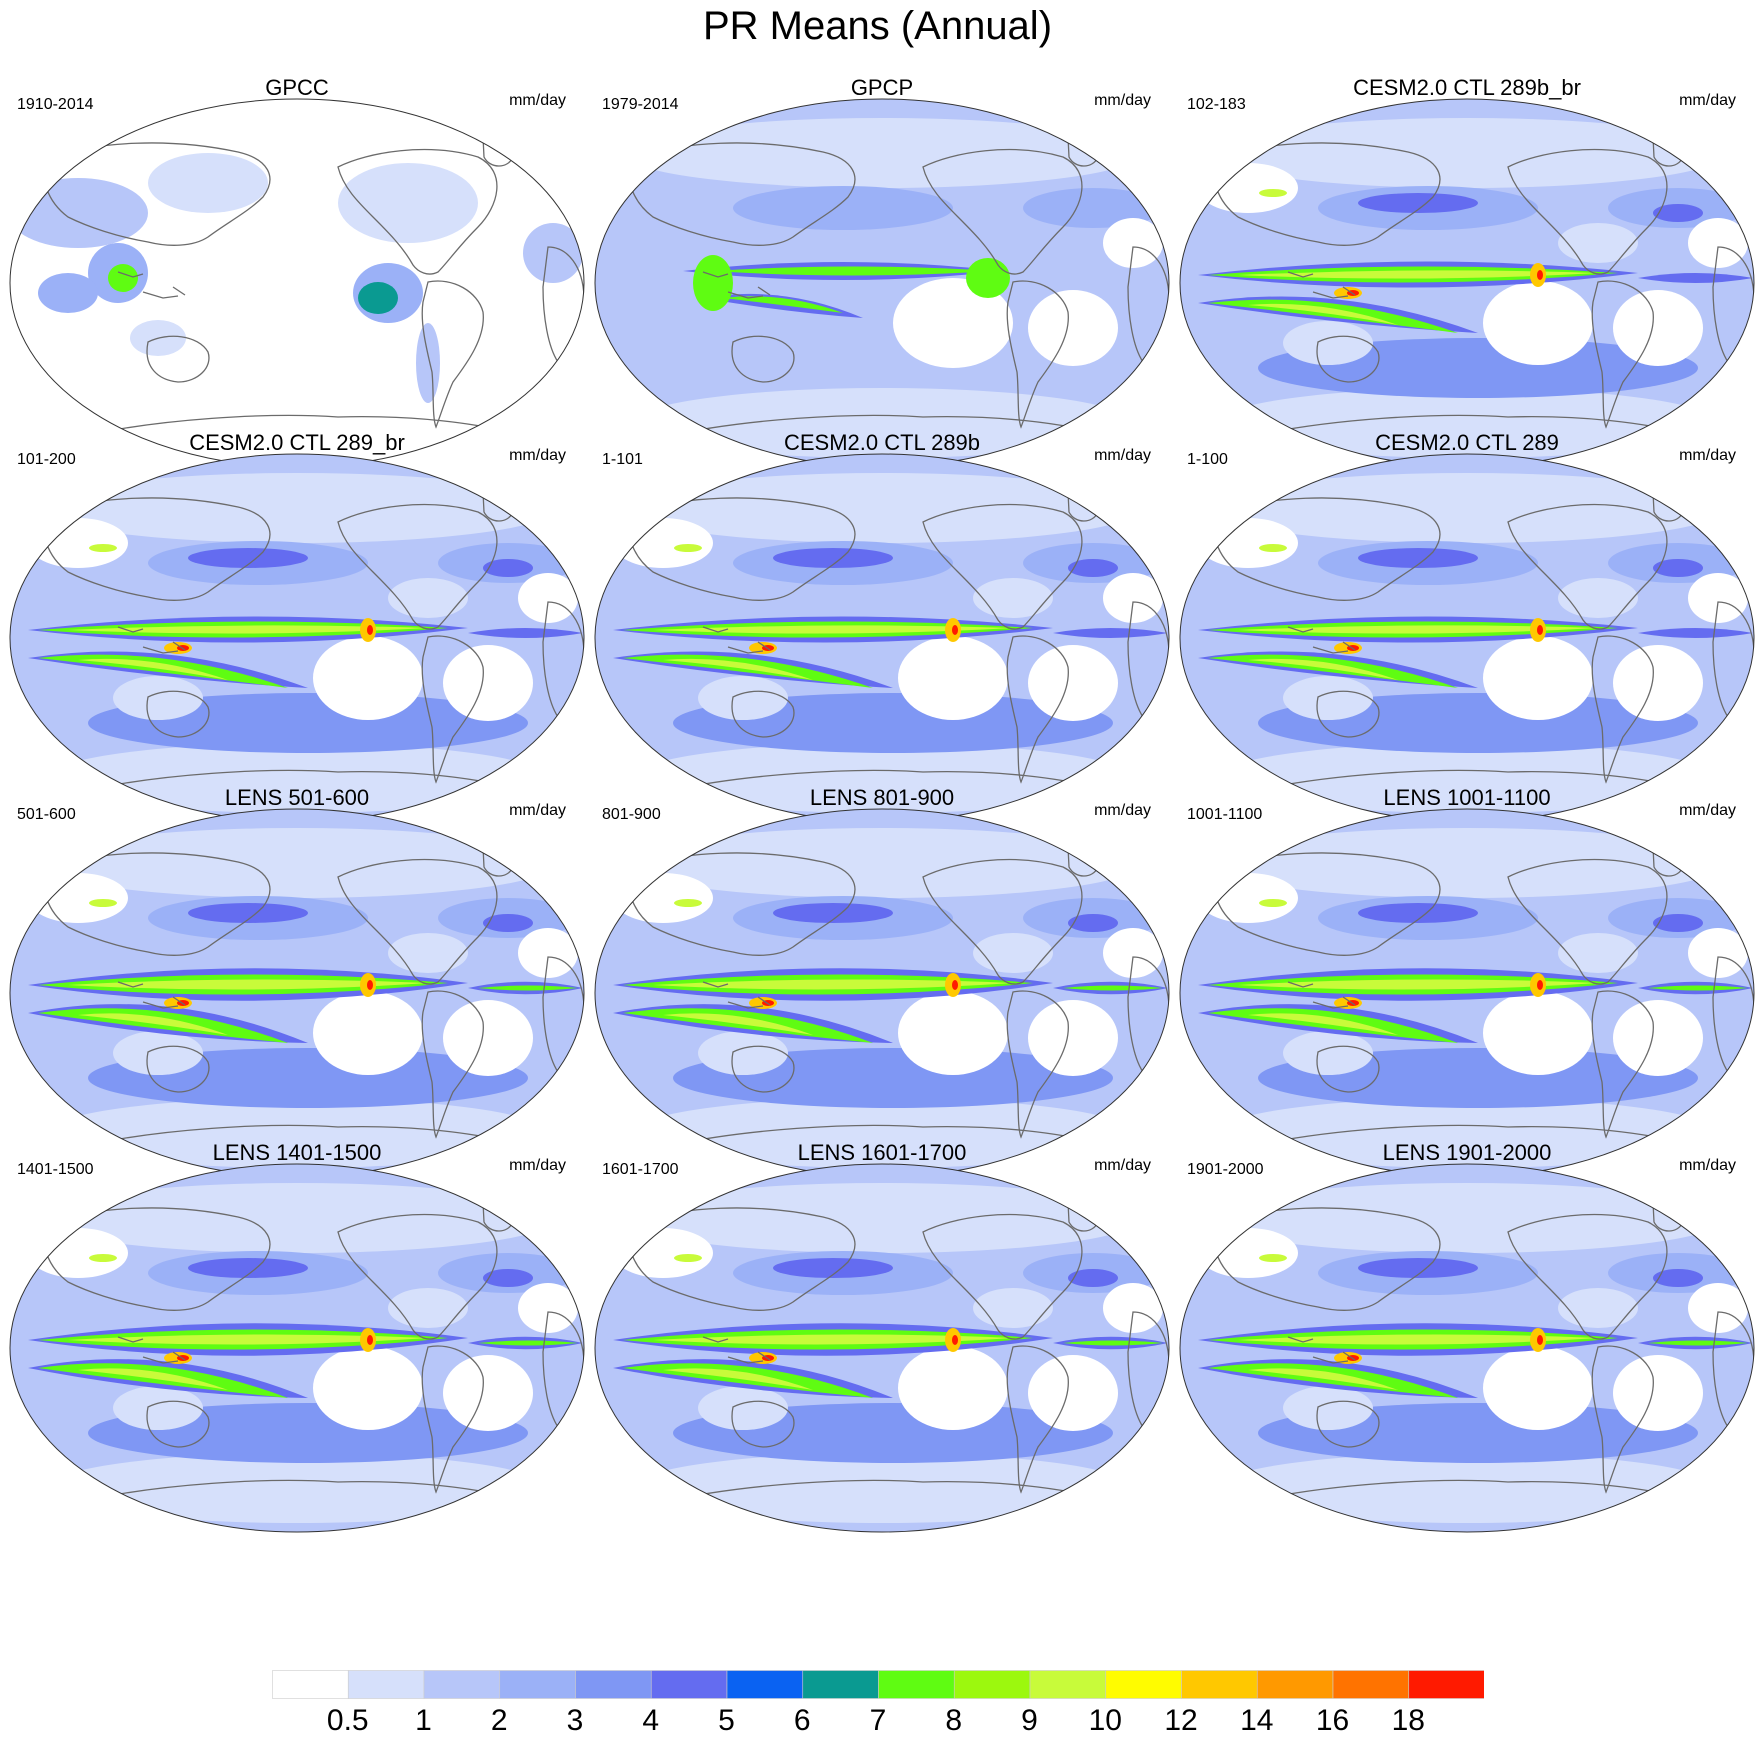  I want to click on precip-field-base, so click(882, 283).